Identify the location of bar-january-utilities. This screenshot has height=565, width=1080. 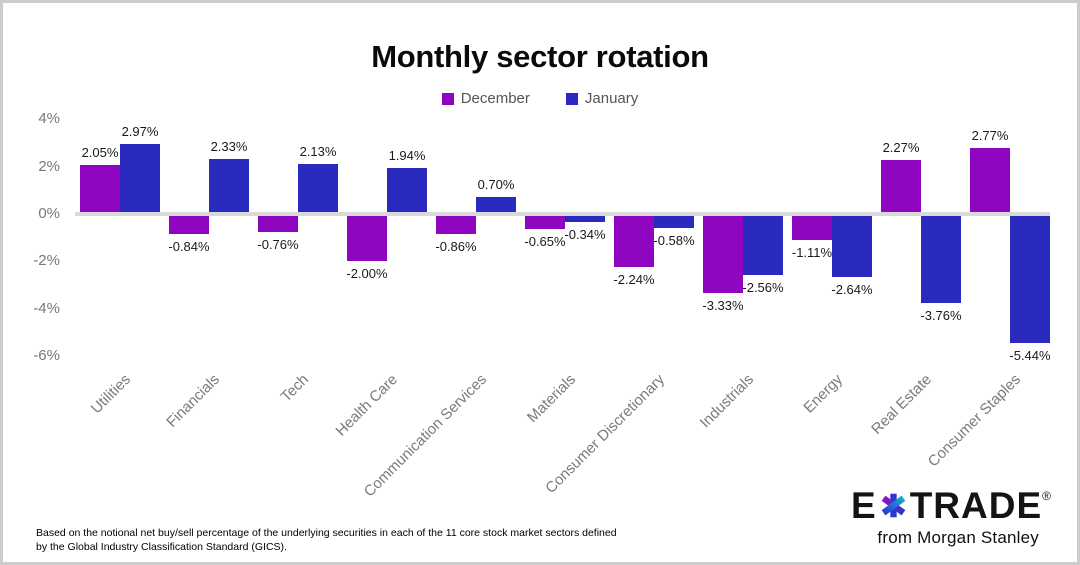
(140, 178).